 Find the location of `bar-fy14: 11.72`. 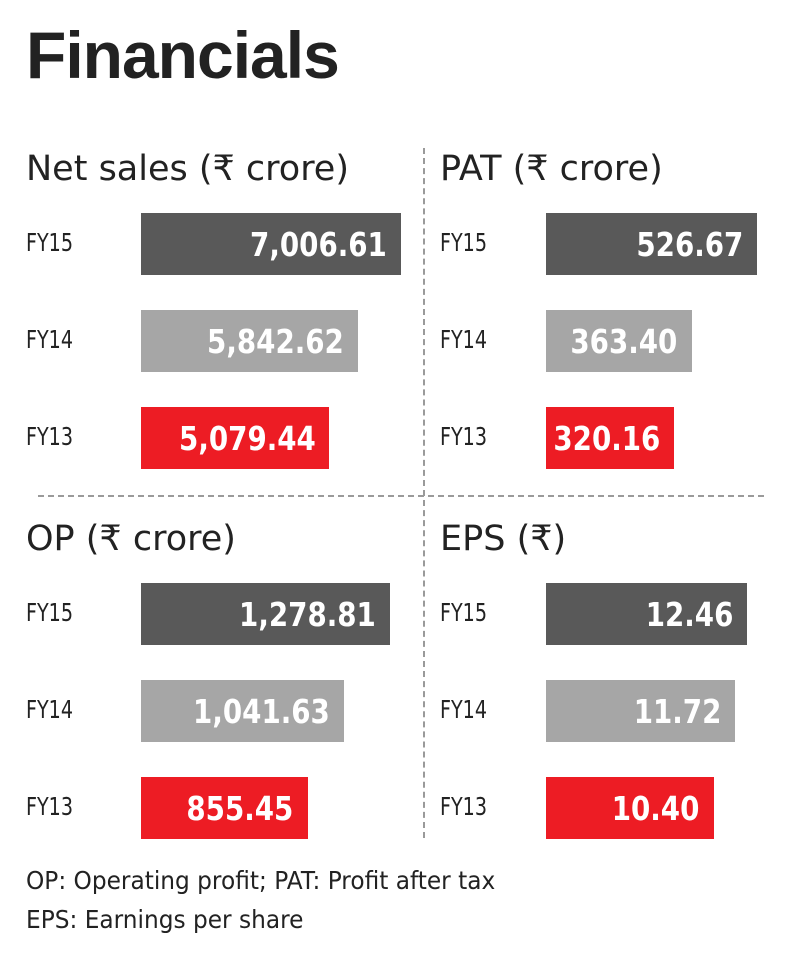

bar-fy14: 11.72 is located at coordinates (641, 711).